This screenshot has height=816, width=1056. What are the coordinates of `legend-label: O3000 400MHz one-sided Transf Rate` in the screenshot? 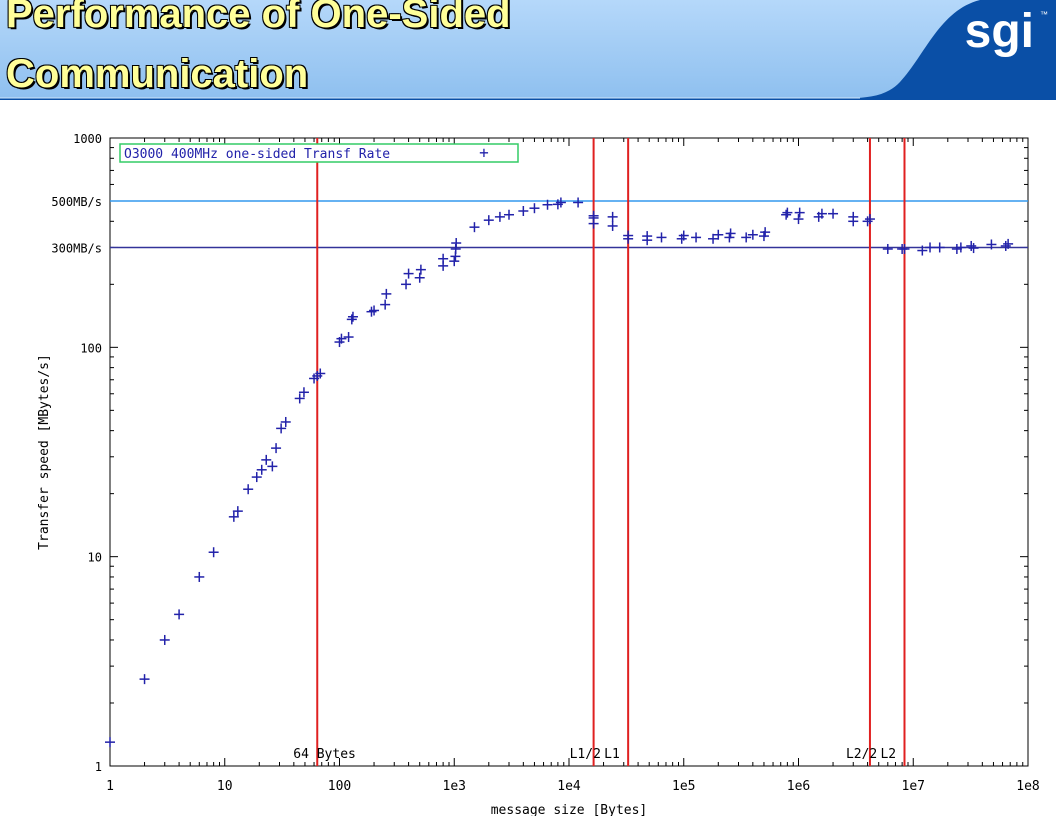 It's located at (257, 154).